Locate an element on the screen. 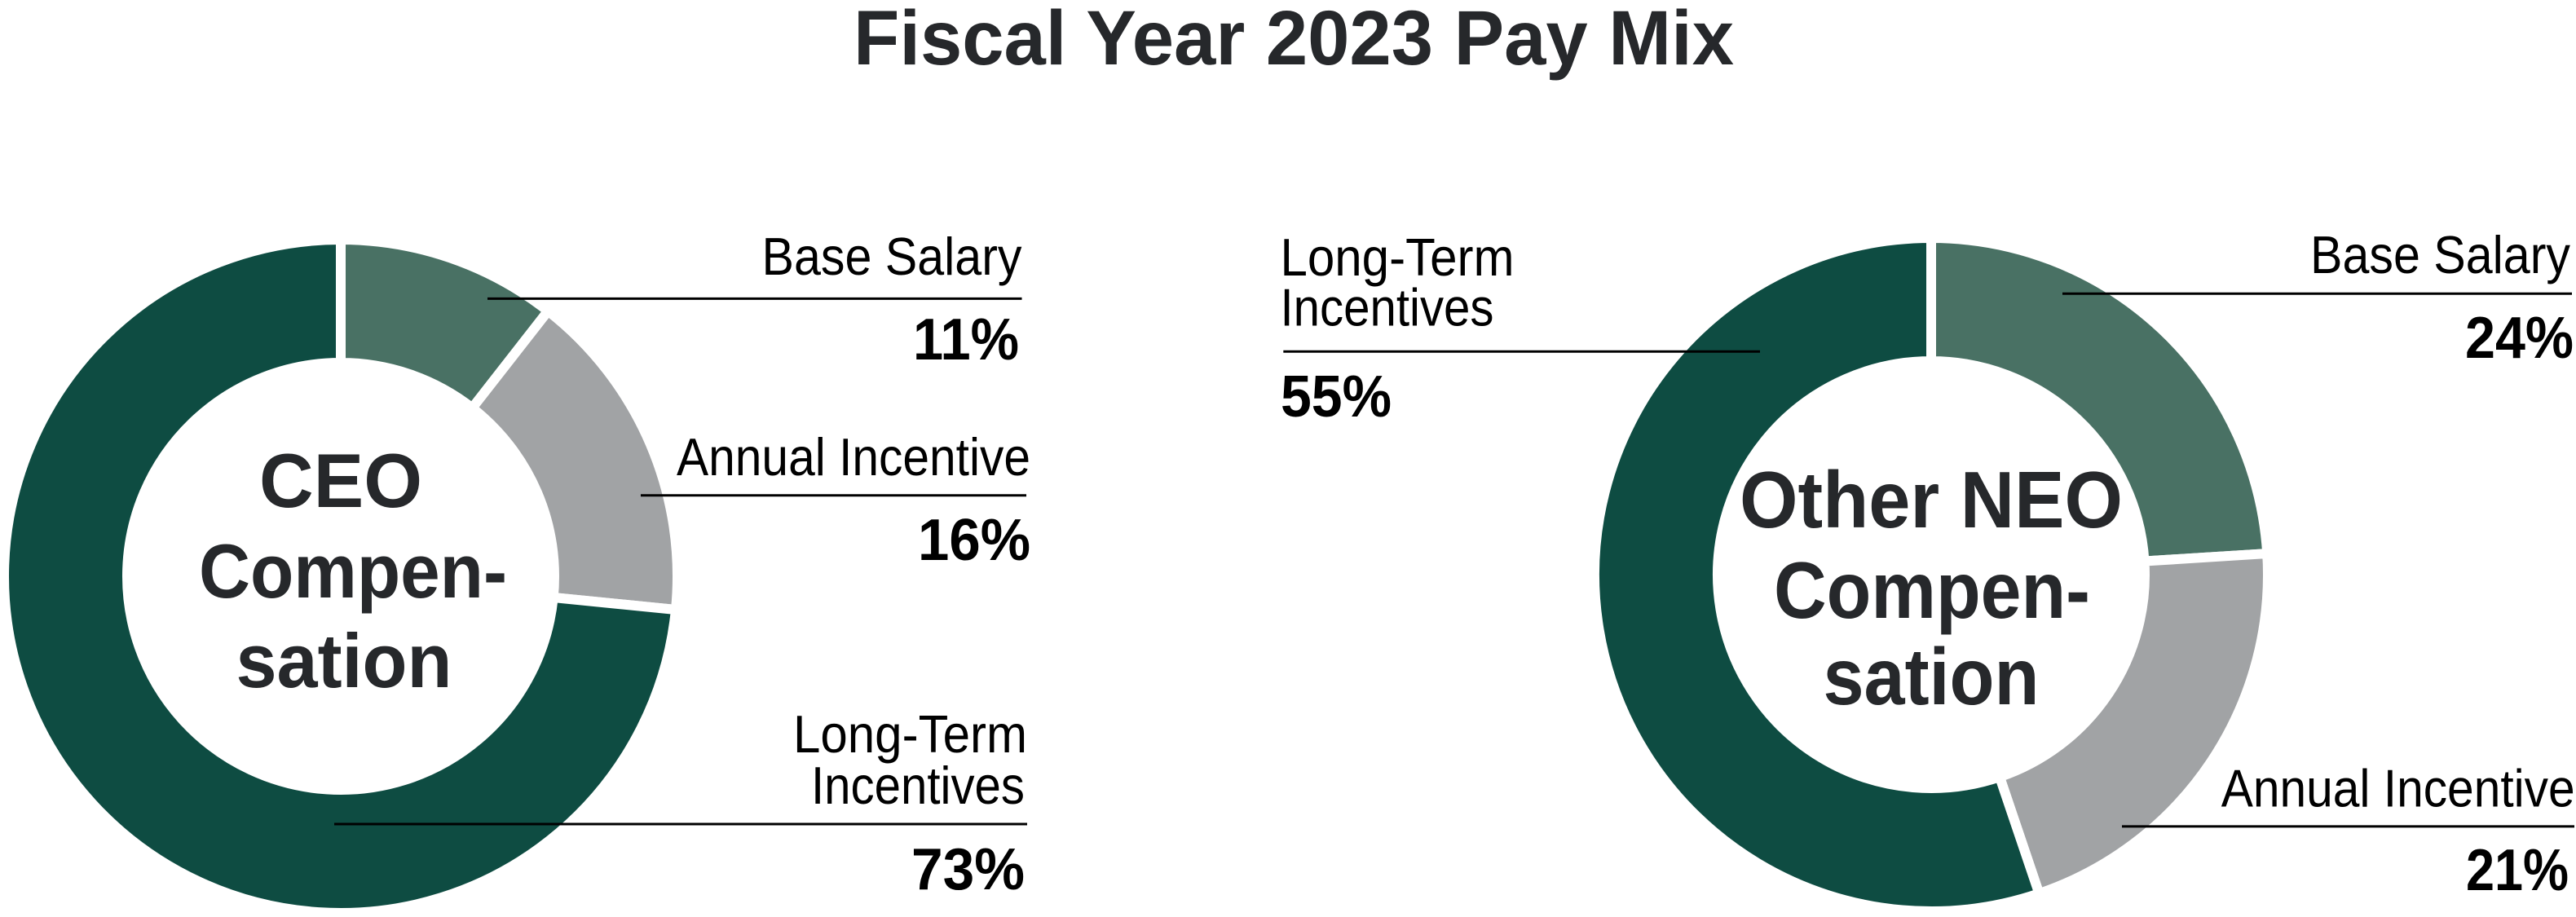  svg-text: 24% is located at coordinates (2519, 338).